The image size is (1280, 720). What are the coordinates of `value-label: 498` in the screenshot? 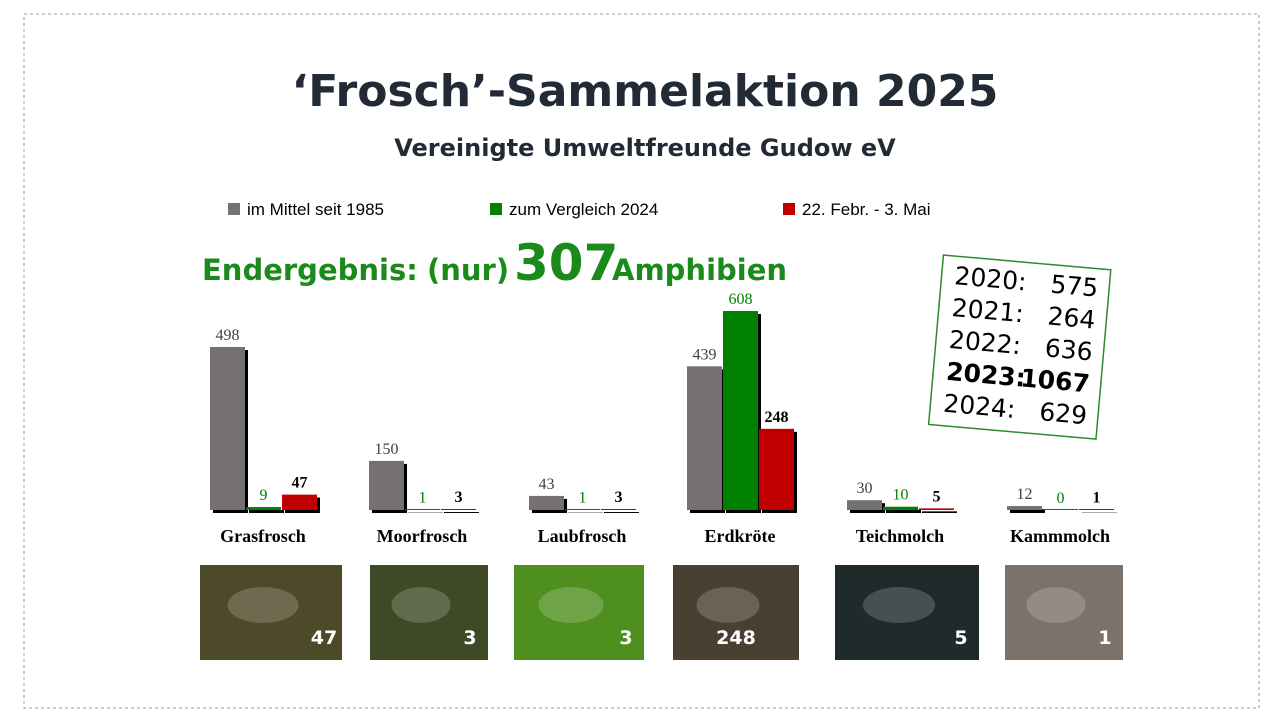 It's located at (228, 335).